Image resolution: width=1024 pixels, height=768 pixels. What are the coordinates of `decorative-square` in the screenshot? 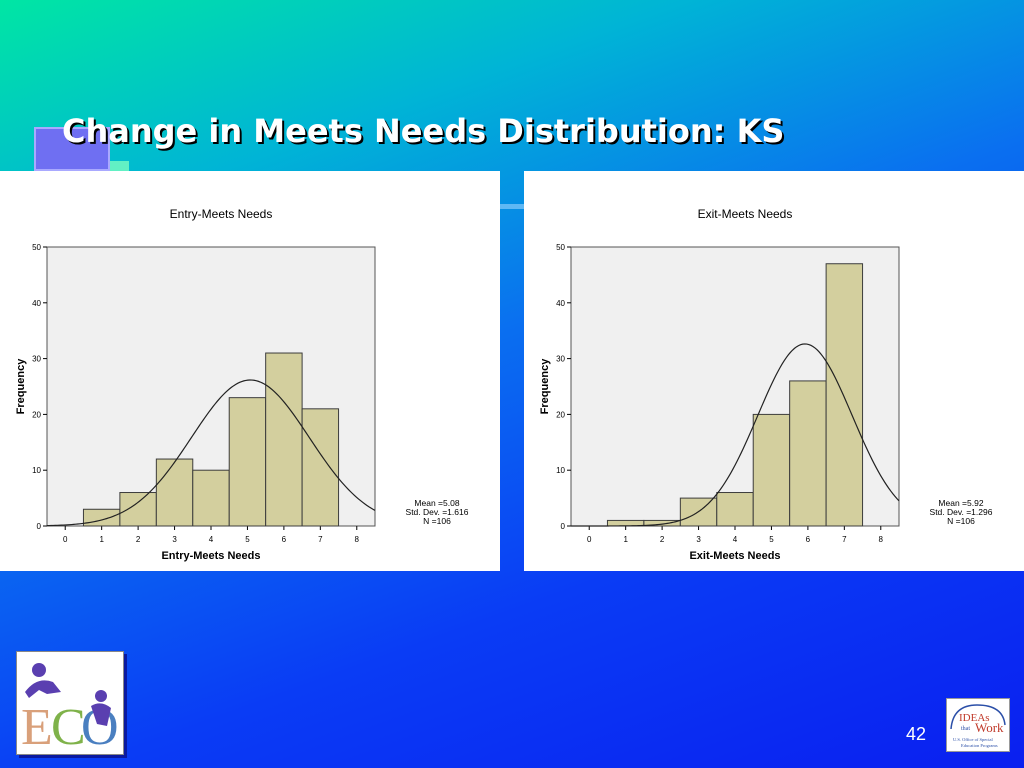 It's located at (72, 149).